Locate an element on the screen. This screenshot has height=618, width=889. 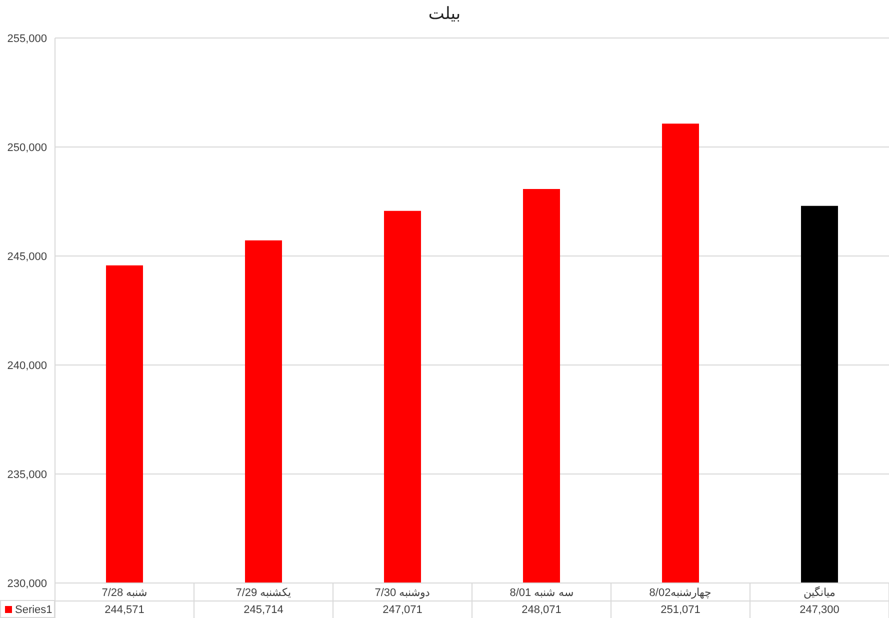
x-tick-label: سه شنبه 8/01 is located at coordinates (542, 593).